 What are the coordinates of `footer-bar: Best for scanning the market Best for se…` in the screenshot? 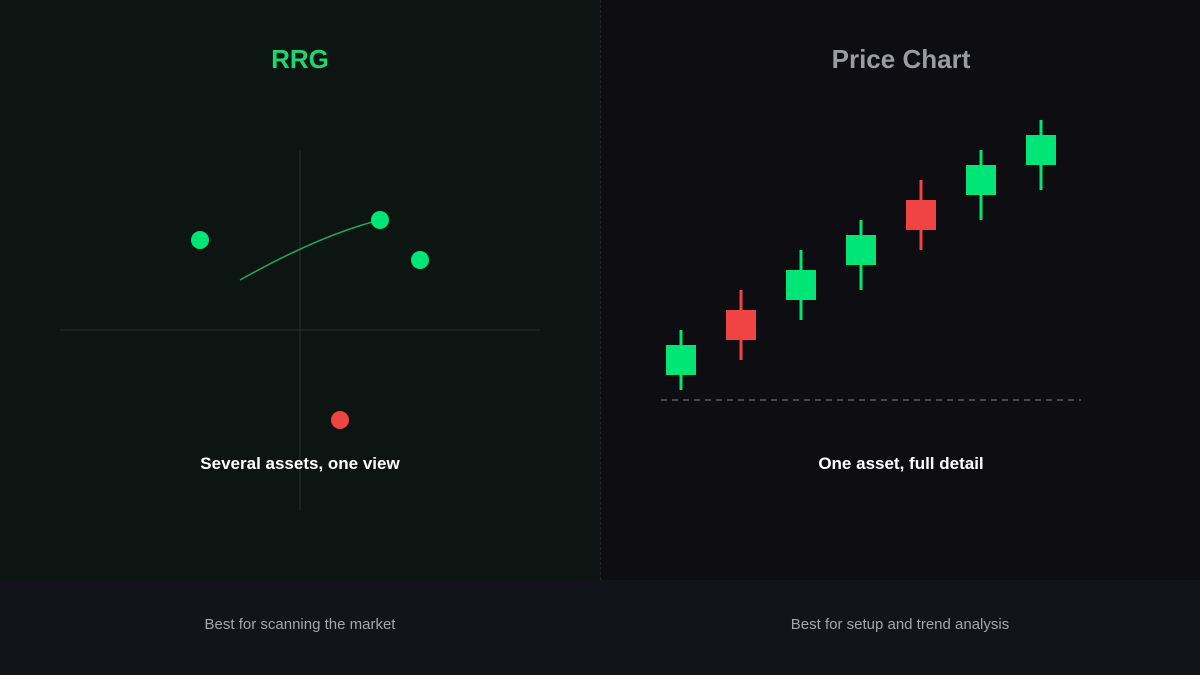 It's located at (600, 627).